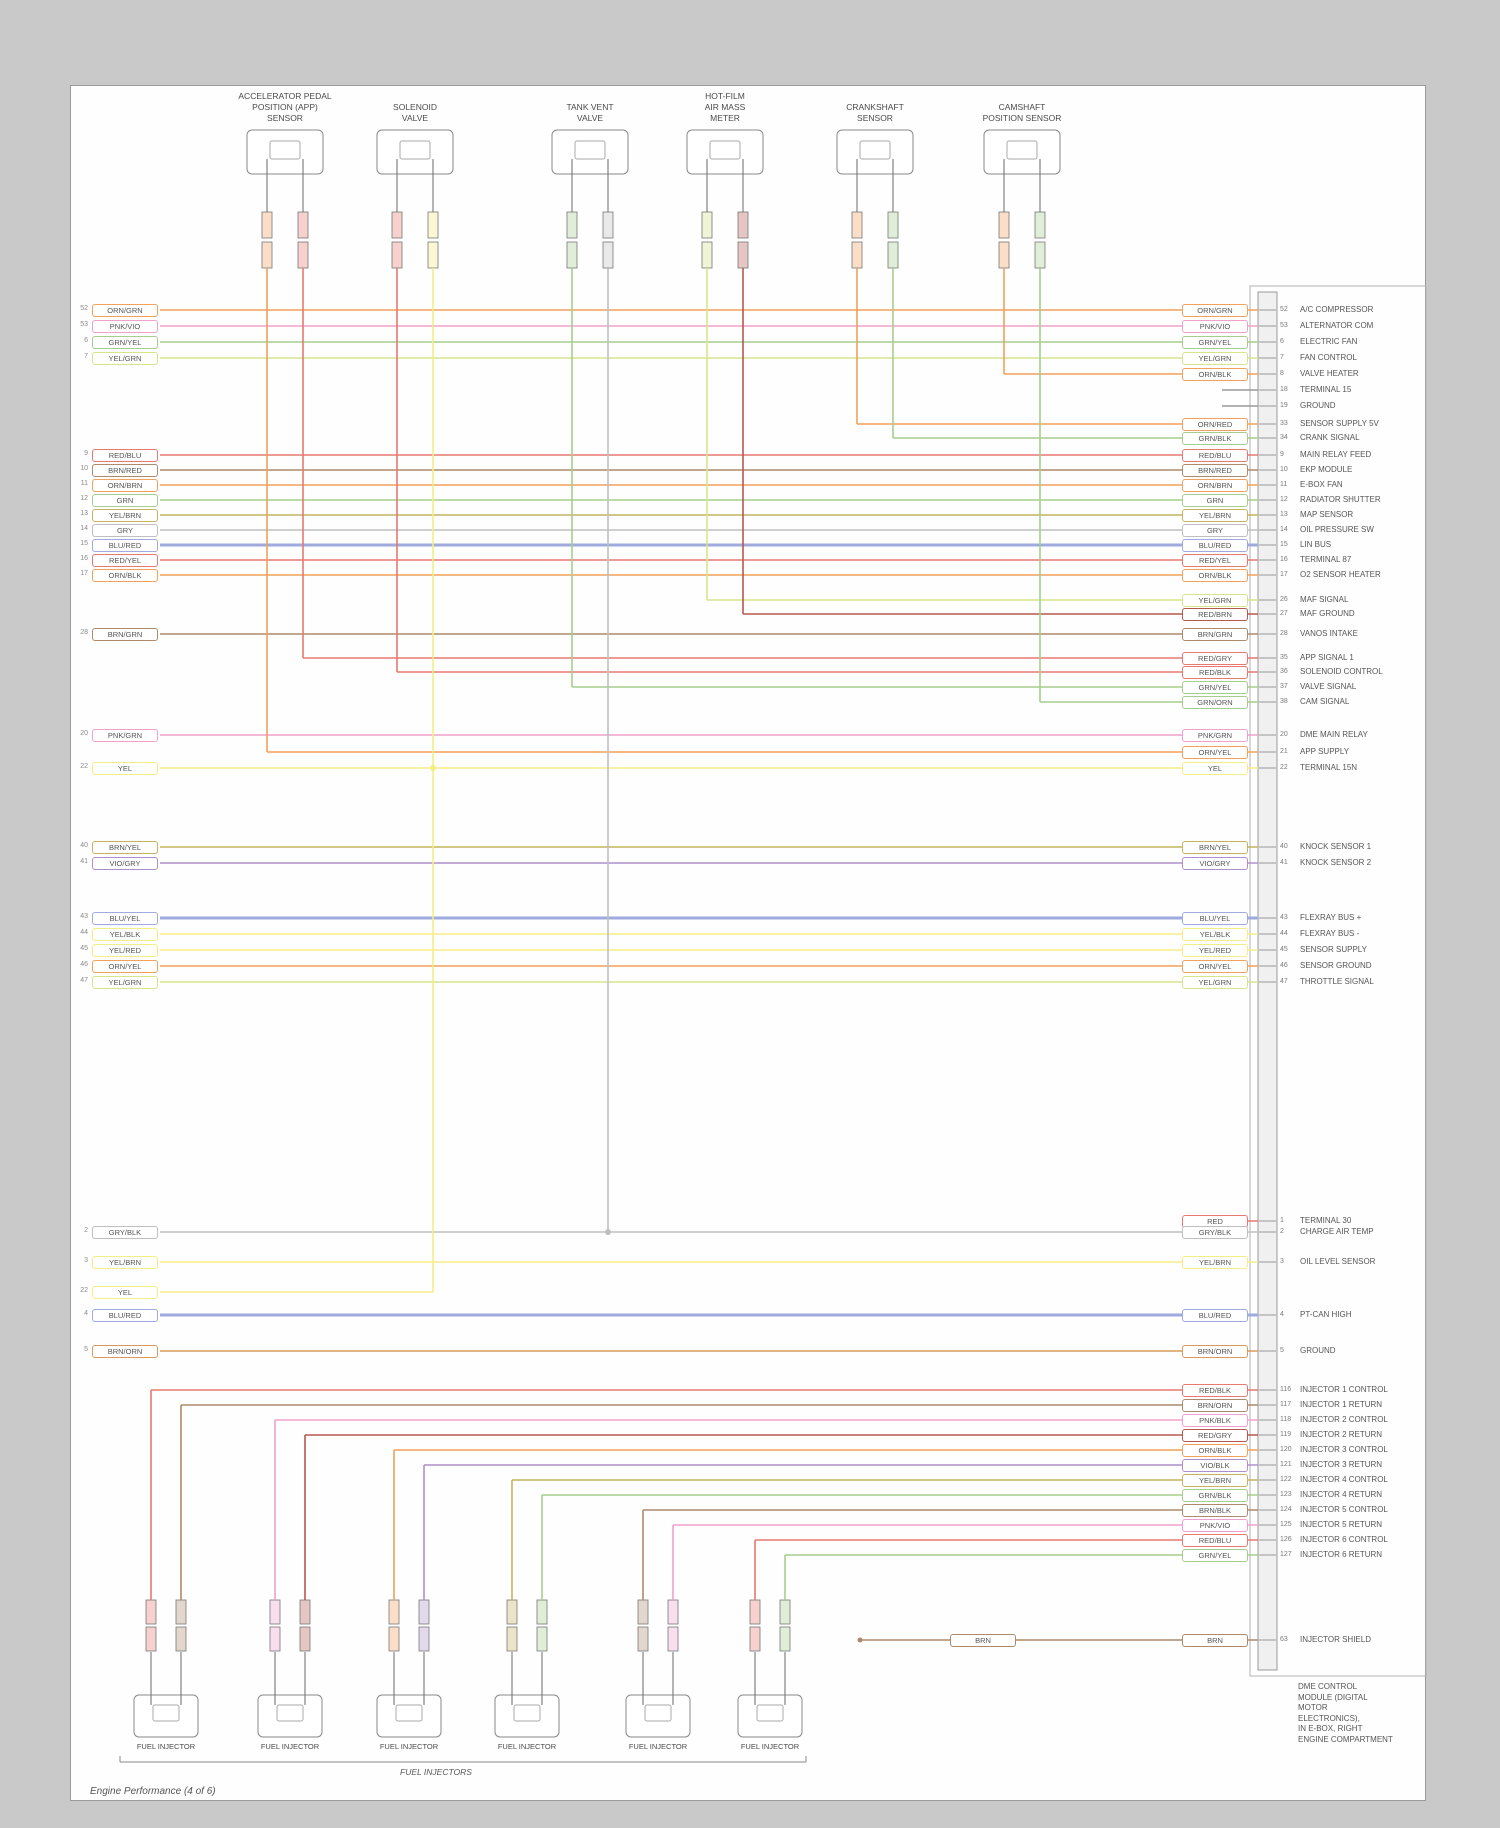 The height and width of the screenshot is (1828, 1500). Describe the element at coordinates (1267, 981) in the screenshot. I see `connector-strip` at that location.